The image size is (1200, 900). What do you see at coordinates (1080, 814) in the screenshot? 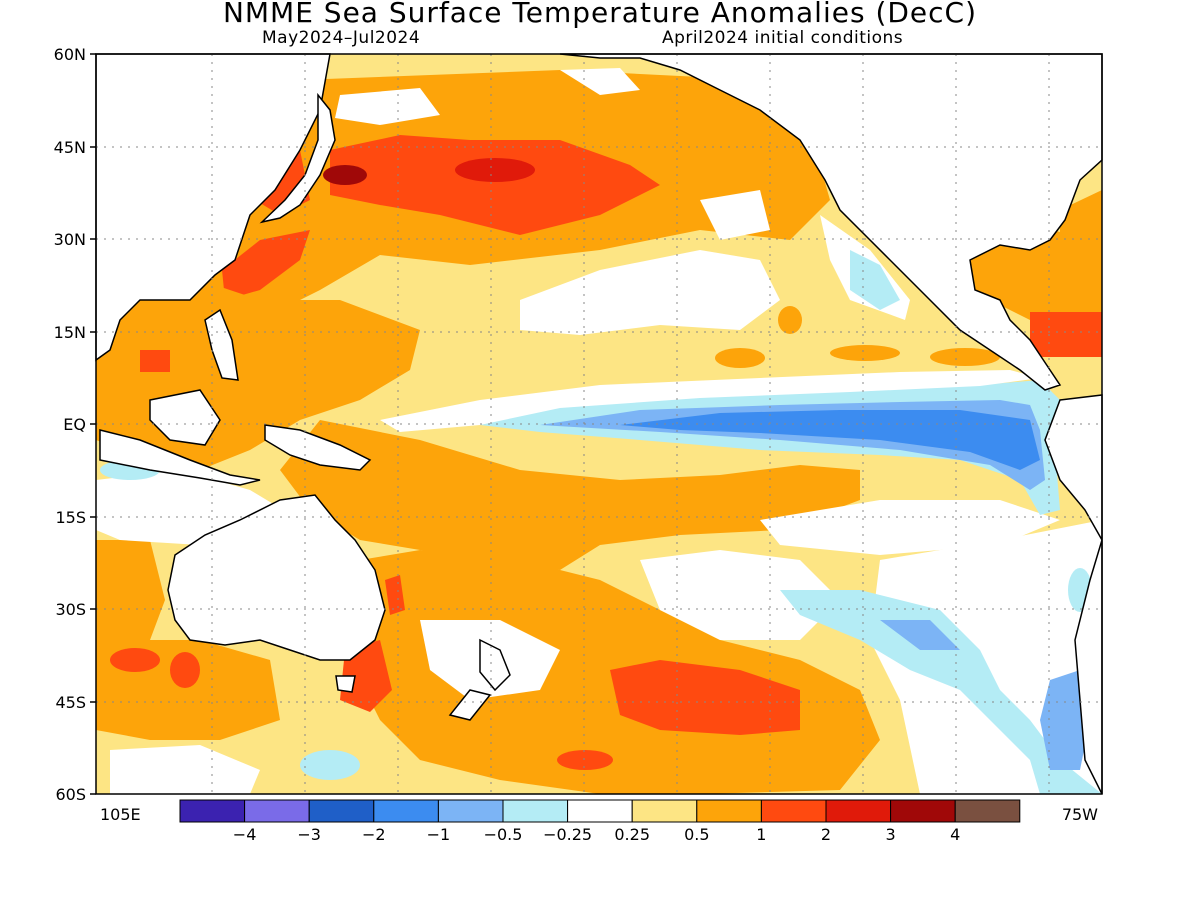
I see `lon-label-right: 75W` at bounding box center [1080, 814].